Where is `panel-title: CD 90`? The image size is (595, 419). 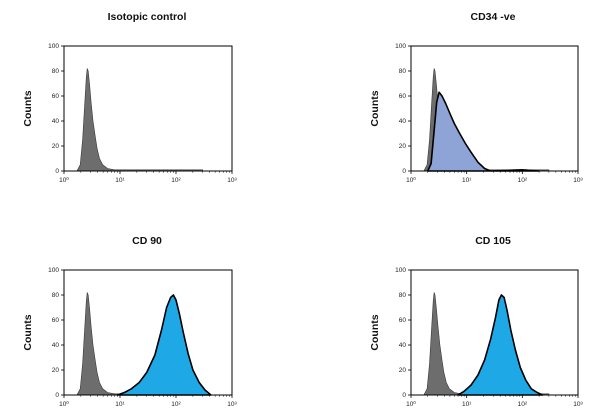 panel-title: CD 90 is located at coordinates (147, 241).